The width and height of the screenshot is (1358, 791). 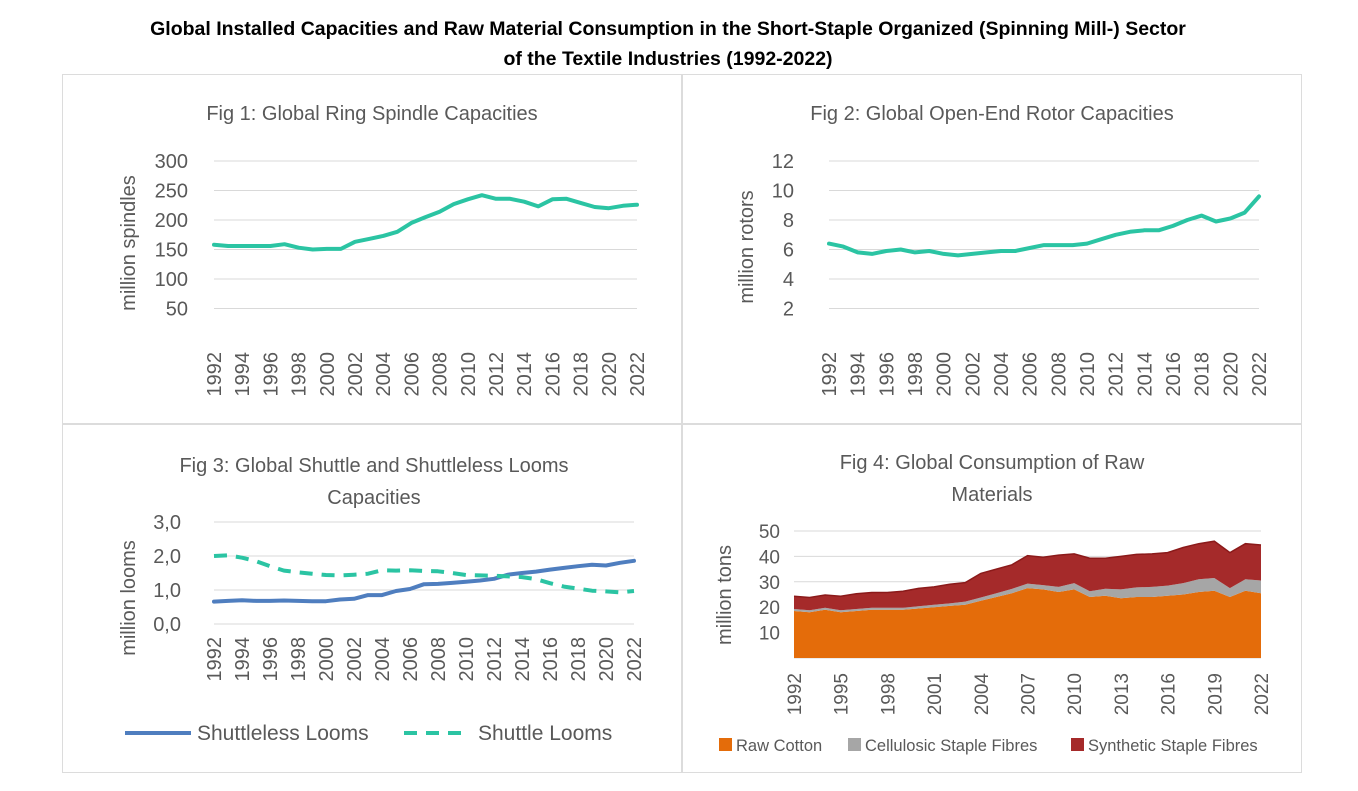 I want to click on g4-x-tick-label: 2022, so click(x=1262, y=694).